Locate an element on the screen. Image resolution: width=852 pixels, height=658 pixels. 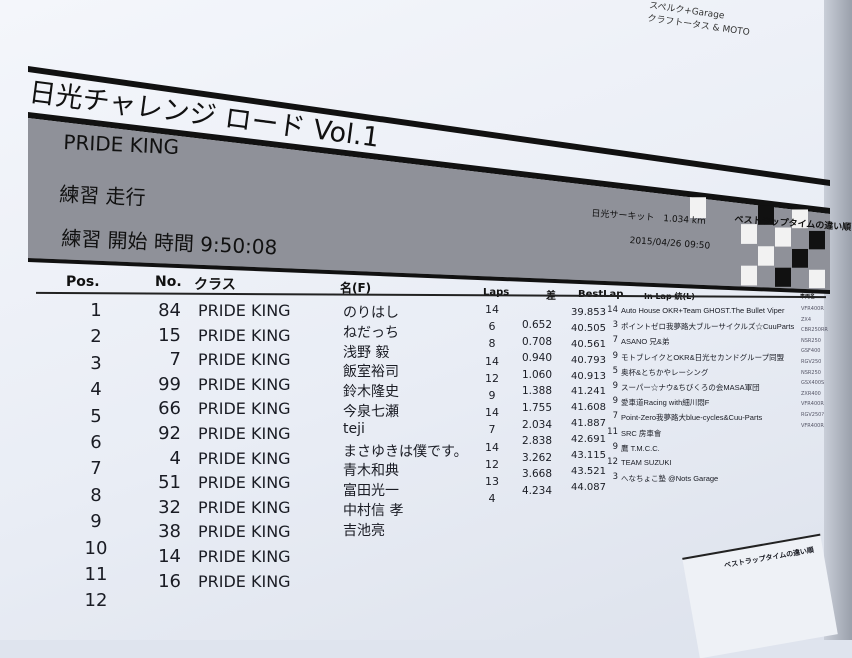
team-cell: 愛車道Racing with細川悶F is located at coordinates (665, 403).